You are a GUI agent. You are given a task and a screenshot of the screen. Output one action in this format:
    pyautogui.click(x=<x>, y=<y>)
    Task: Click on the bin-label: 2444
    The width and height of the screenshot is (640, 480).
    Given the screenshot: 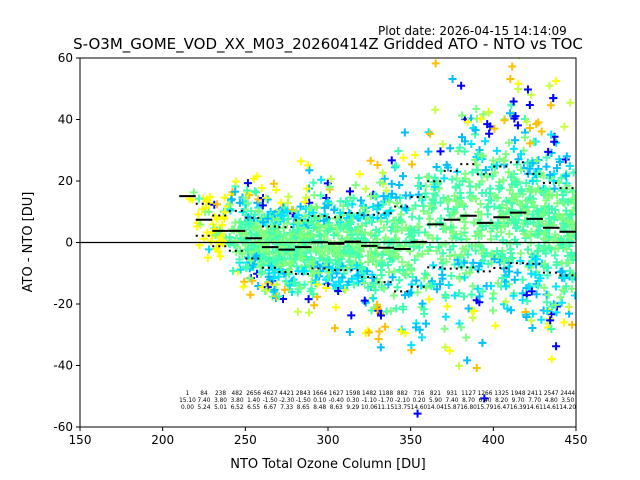 What is the action you would take?
    pyautogui.click(x=567, y=394)
    